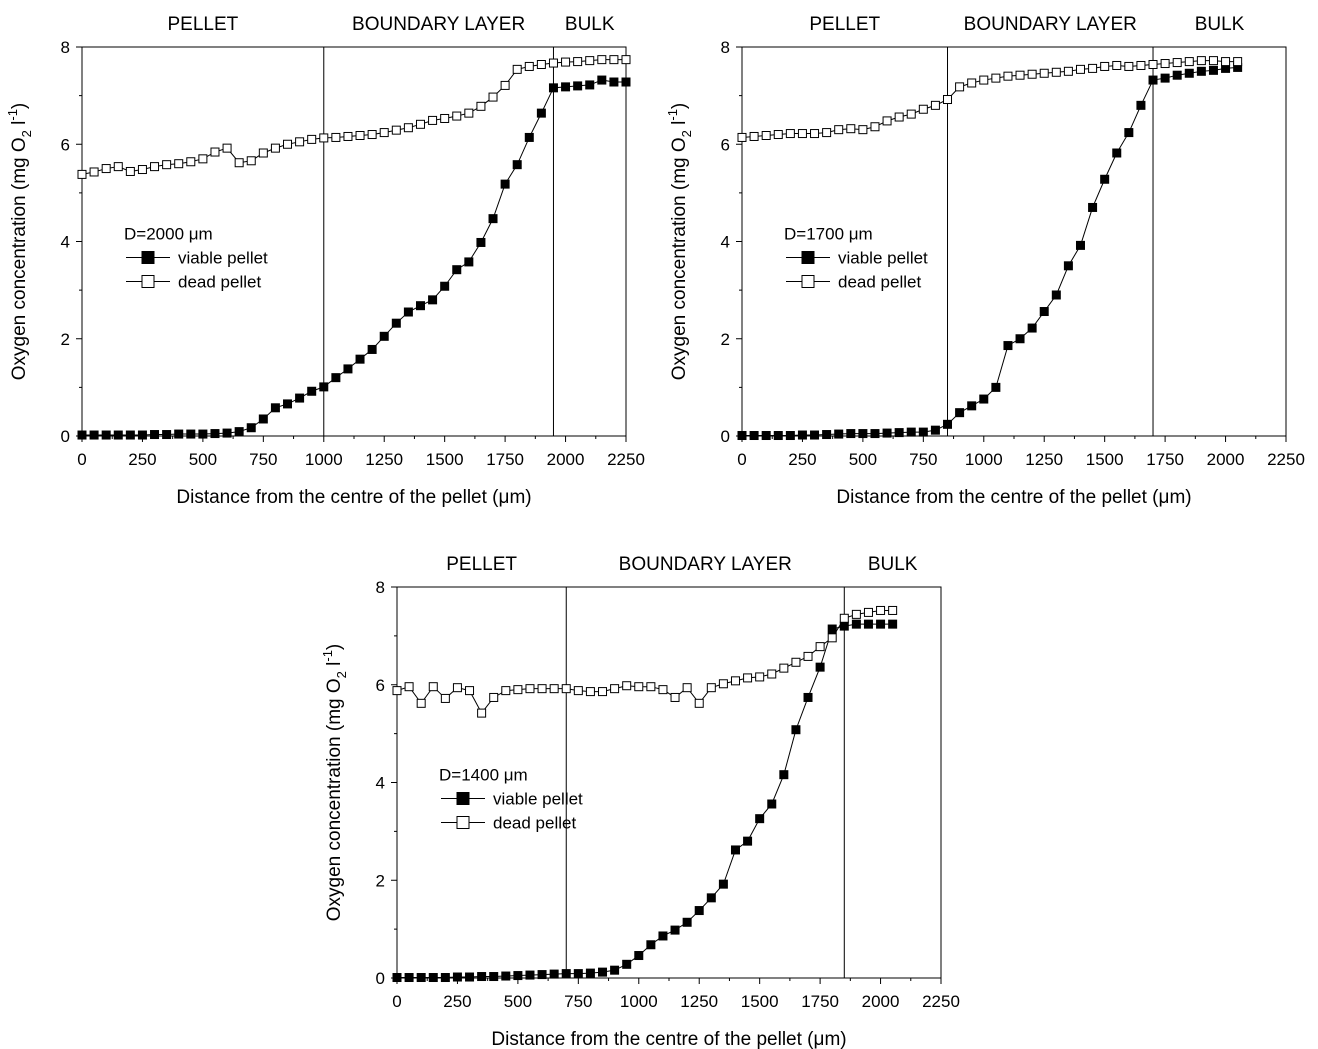 Image resolution: width=1318 pixels, height=1049 pixels. I want to click on region-label: BOUNDARY LAYER, so click(438, 24).